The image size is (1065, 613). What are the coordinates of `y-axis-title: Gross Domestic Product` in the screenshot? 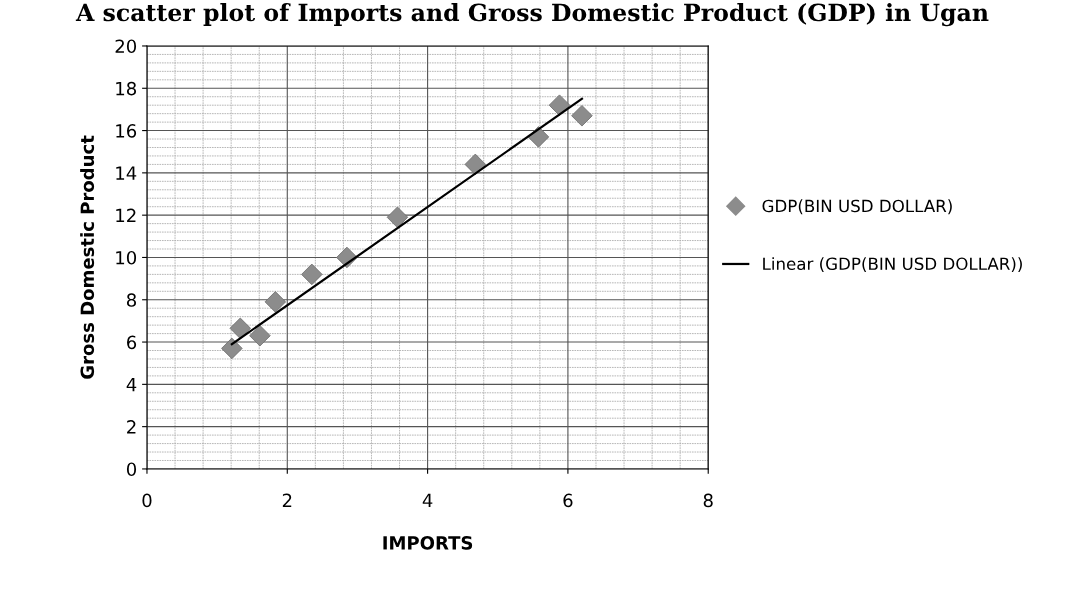 It's located at (87, 257).